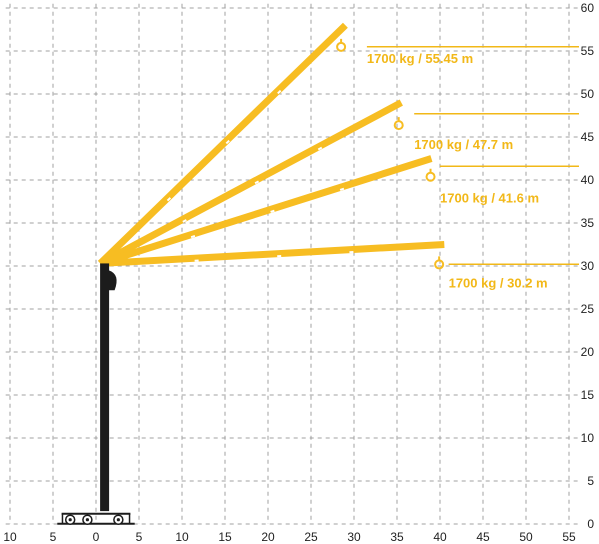  What do you see at coordinates (588, 395) in the screenshot?
I see `y-tick-label: 15` at bounding box center [588, 395].